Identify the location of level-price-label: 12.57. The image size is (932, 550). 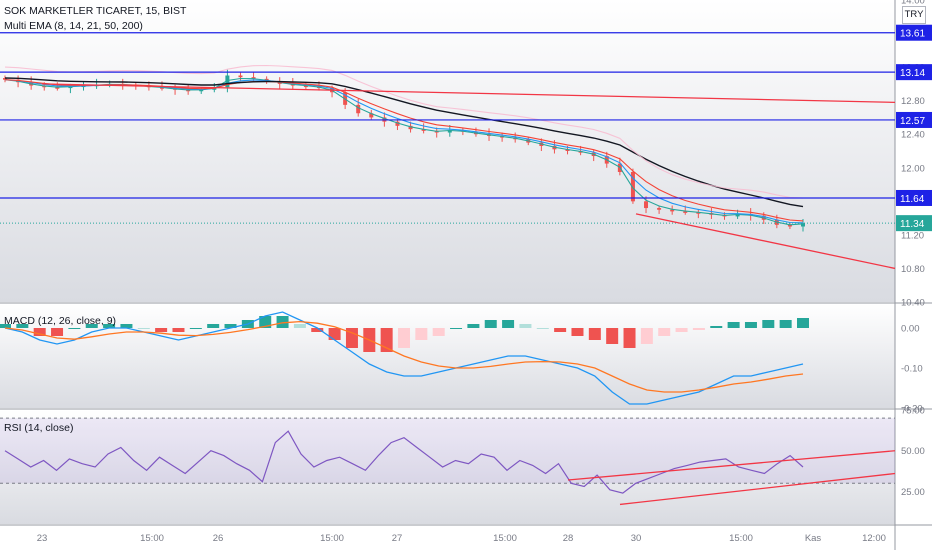
(912, 121).